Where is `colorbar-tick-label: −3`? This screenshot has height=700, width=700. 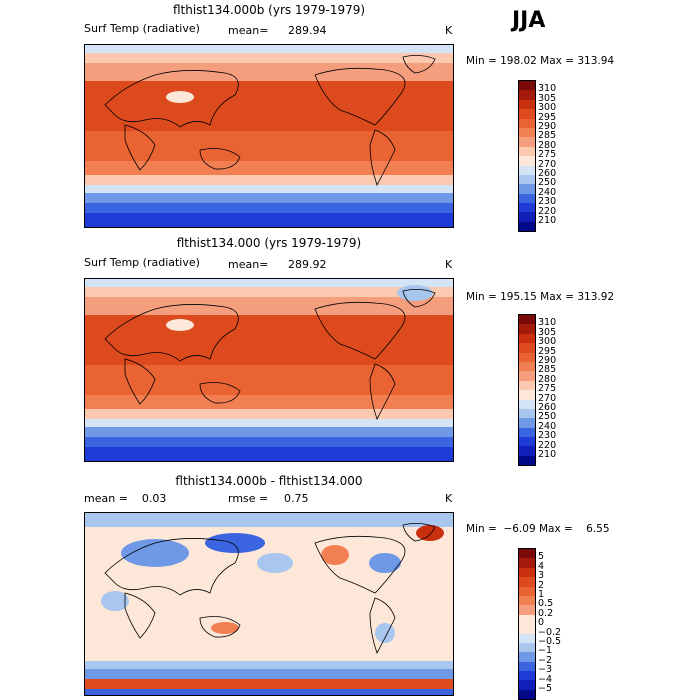
colorbar-tick-label: −3 is located at coordinates (545, 670).